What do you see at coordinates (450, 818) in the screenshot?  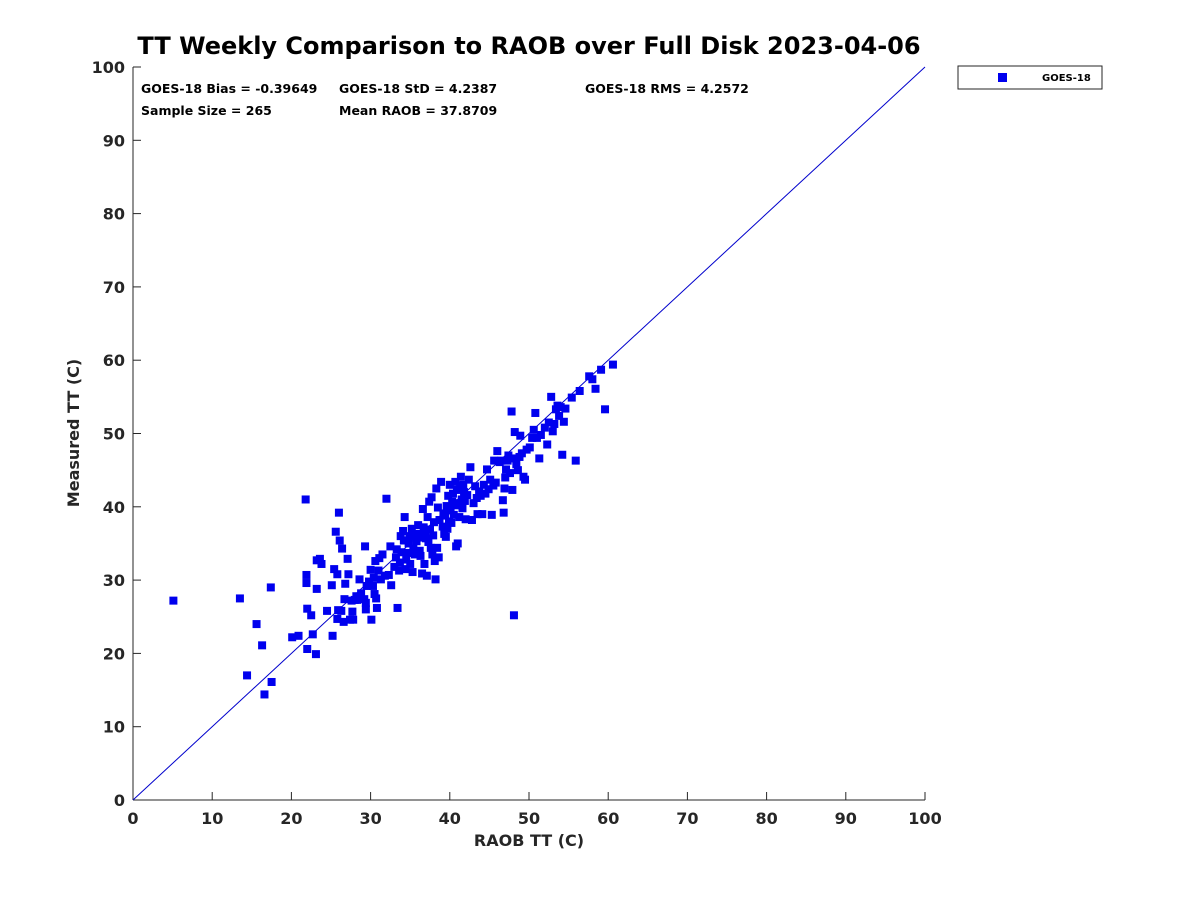 I see `x-tick-label: 40` at bounding box center [450, 818].